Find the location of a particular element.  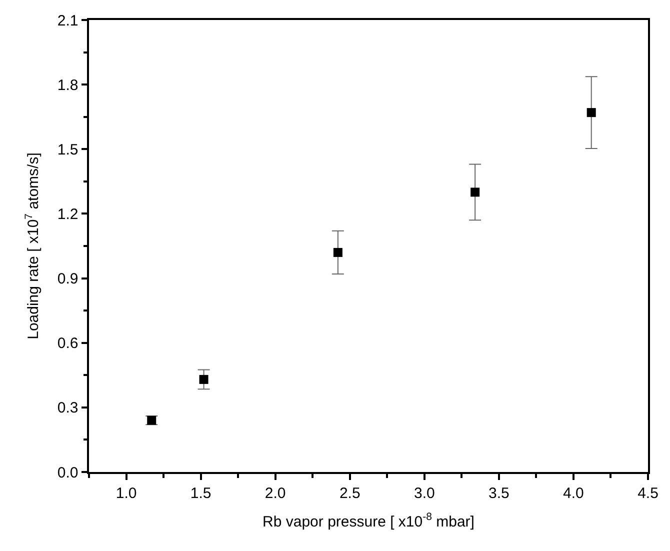

x-tick-label: 3.5 is located at coordinates (499, 493).